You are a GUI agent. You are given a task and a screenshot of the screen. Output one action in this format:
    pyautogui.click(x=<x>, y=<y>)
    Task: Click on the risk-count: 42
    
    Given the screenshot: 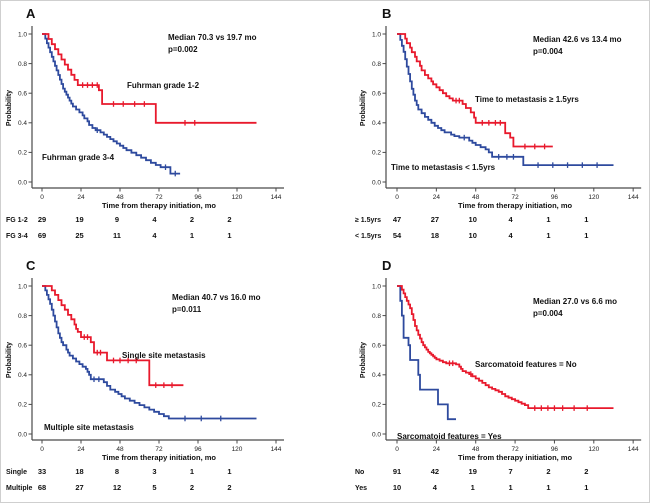 What is the action you would take?
    pyautogui.click(x=435, y=471)
    